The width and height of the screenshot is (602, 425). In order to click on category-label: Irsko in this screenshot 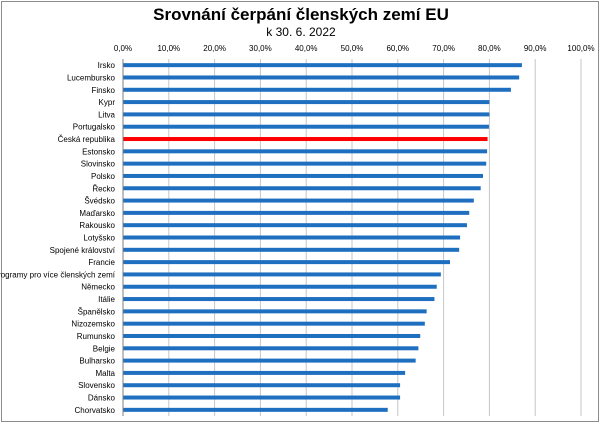, I will do `click(107, 65)`.